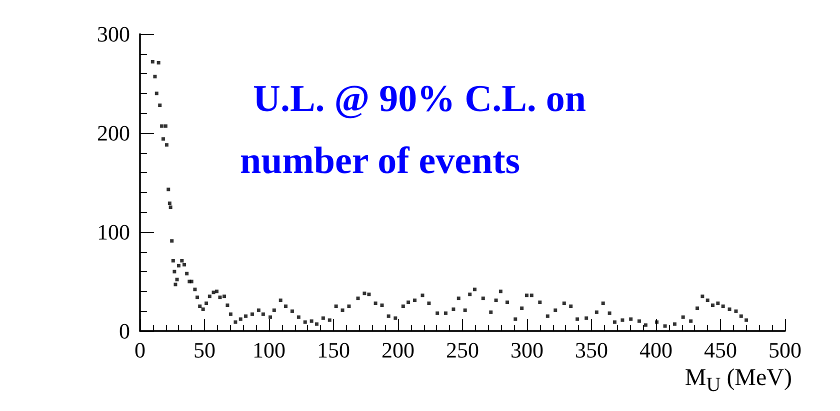  Describe the element at coordinates (333, 350) in the screenshot. I see `x-tick-label: 150` at that location.